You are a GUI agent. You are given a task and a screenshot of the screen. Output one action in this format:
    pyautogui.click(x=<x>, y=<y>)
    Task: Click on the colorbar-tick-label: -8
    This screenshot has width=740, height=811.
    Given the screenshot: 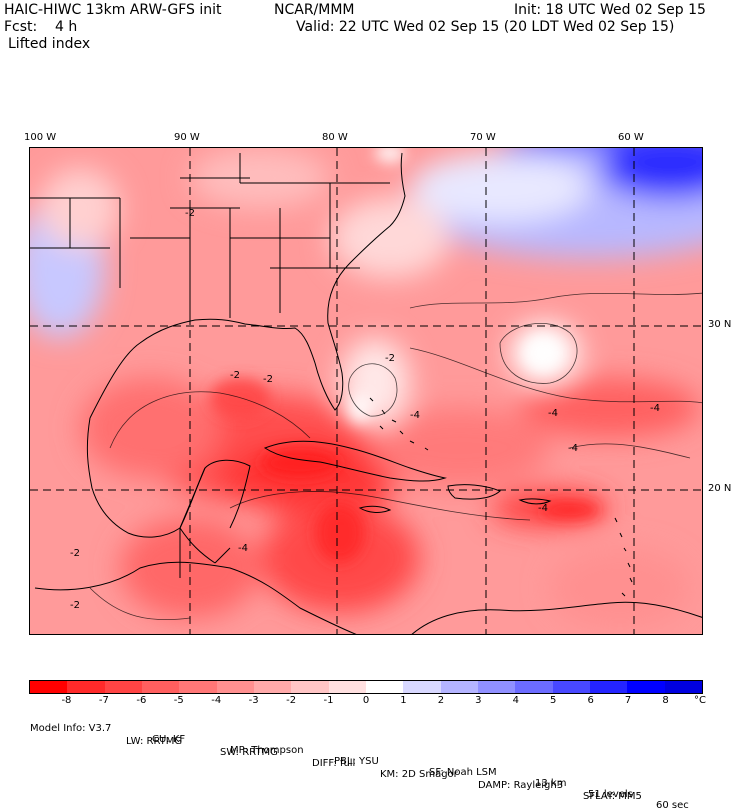 What is the action you would take?
    pyautogui.click(x=66, y=700)
    